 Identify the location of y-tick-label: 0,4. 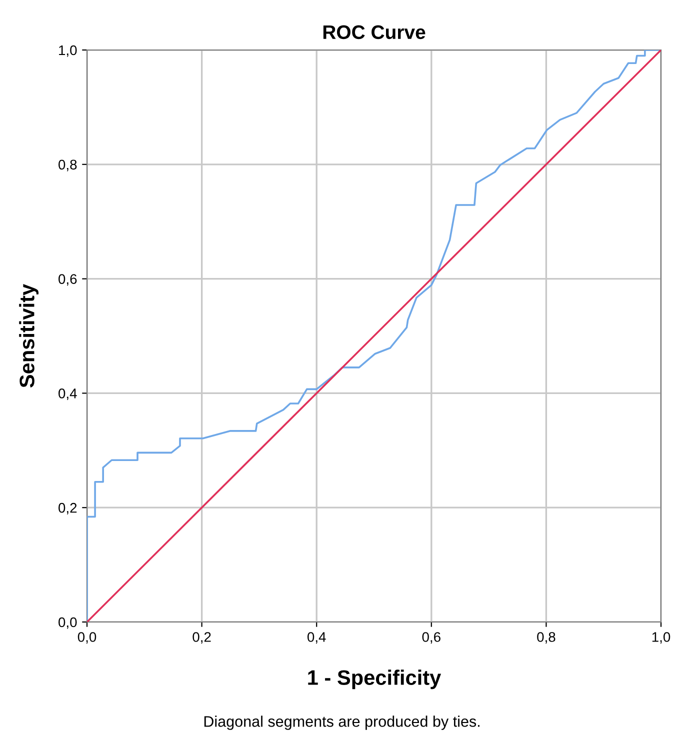
(67, 394).